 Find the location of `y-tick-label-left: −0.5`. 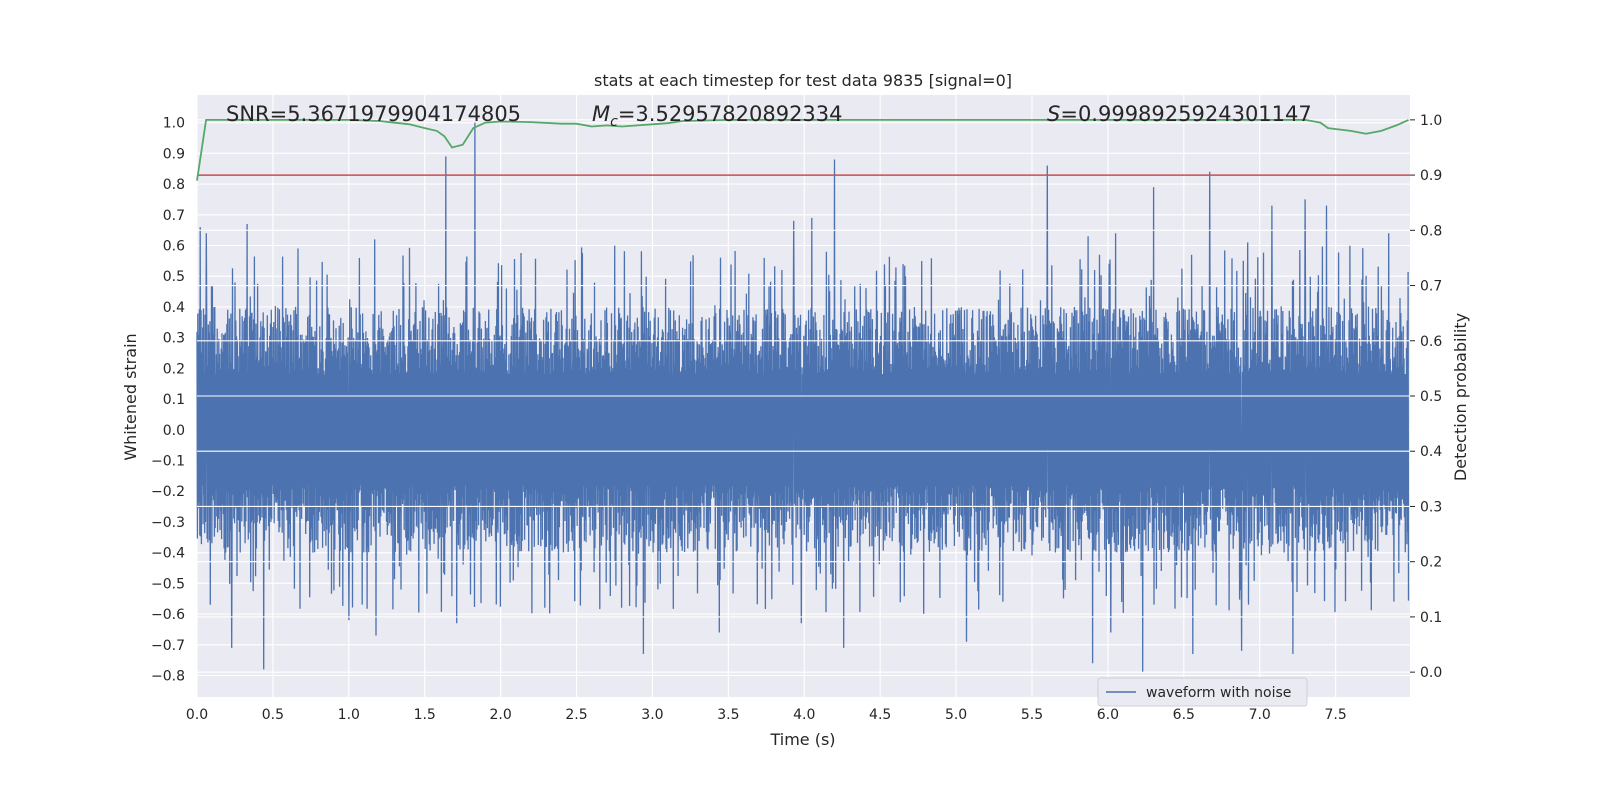

y-tick-label-left: −0.5 is located at coordinates (168, 584).